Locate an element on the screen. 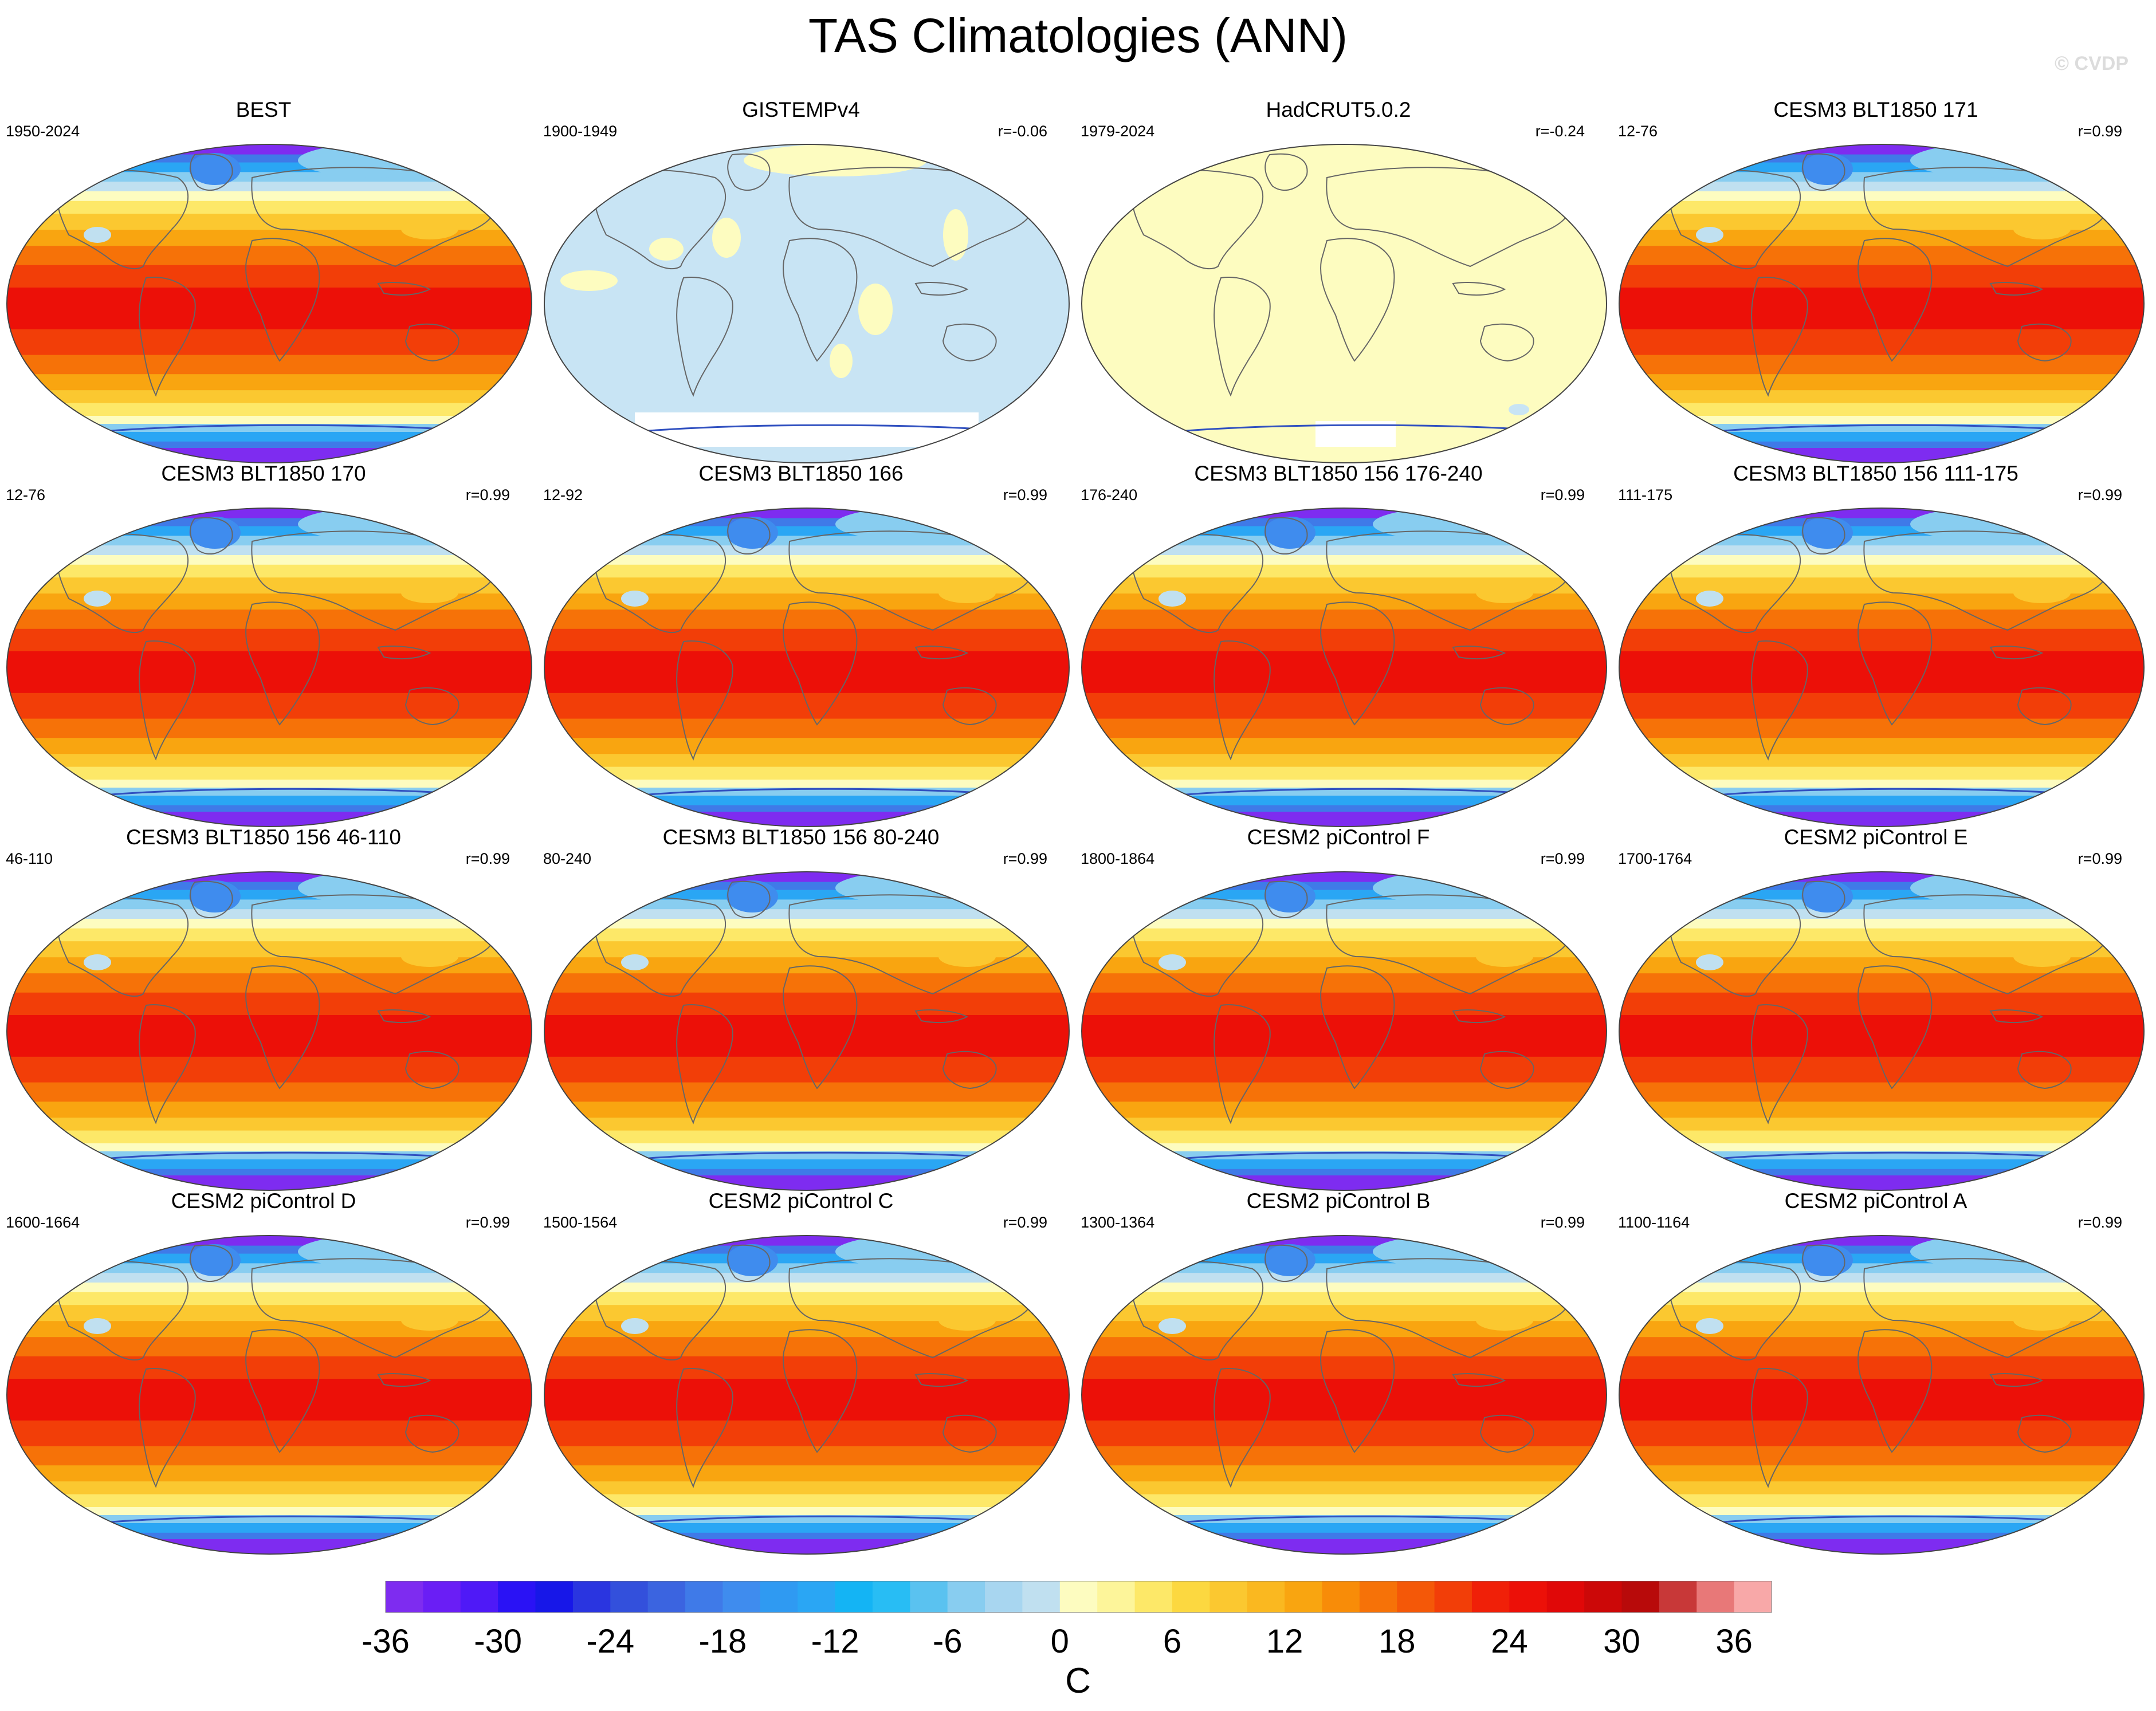 The width and height of the screenshot is (2156, 1711). figure-title: TAS Climatologies (ANN) is located at coordinates (1078, 35).